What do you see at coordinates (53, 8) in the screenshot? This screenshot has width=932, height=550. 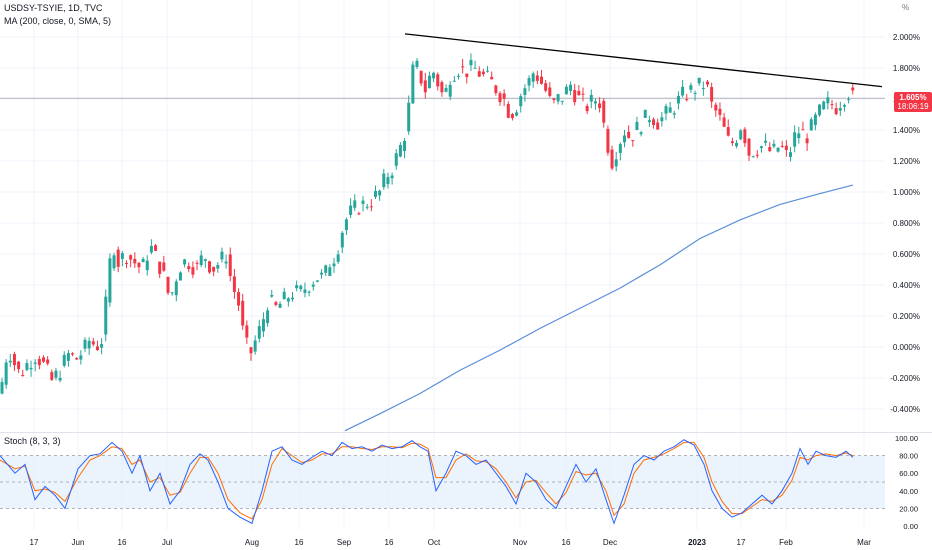 I see `symbol-legend: USDSY-TSYIE, 1D, TVC` at bounding box center [53, 8].